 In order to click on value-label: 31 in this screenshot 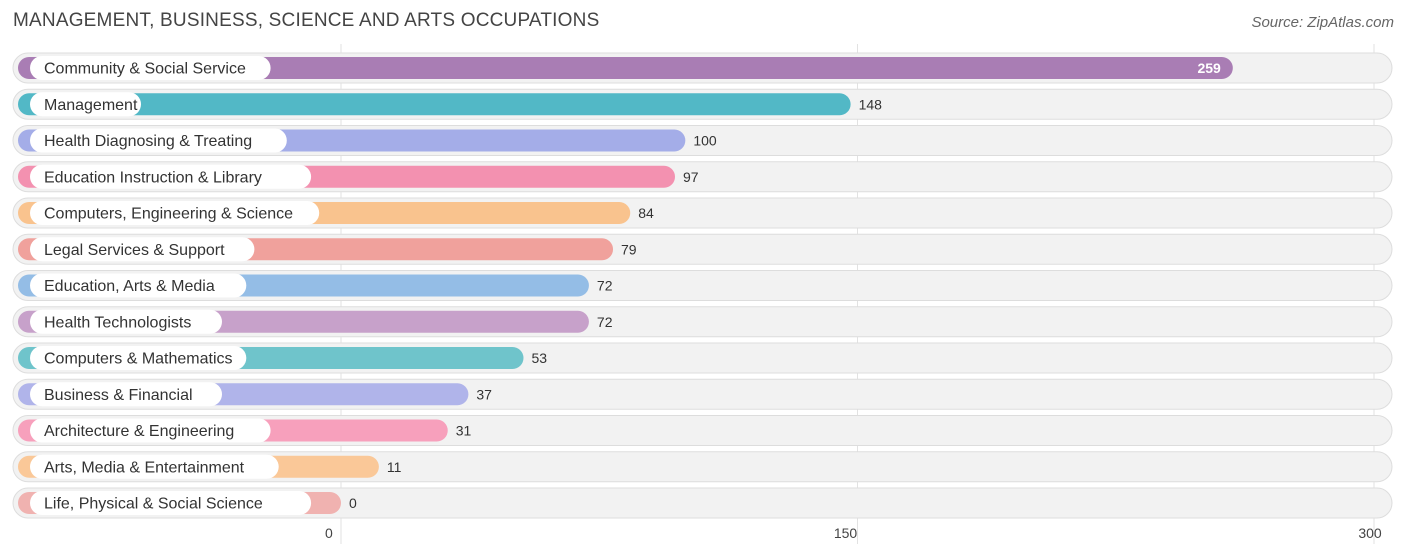, I will do `click(464, 431)`.